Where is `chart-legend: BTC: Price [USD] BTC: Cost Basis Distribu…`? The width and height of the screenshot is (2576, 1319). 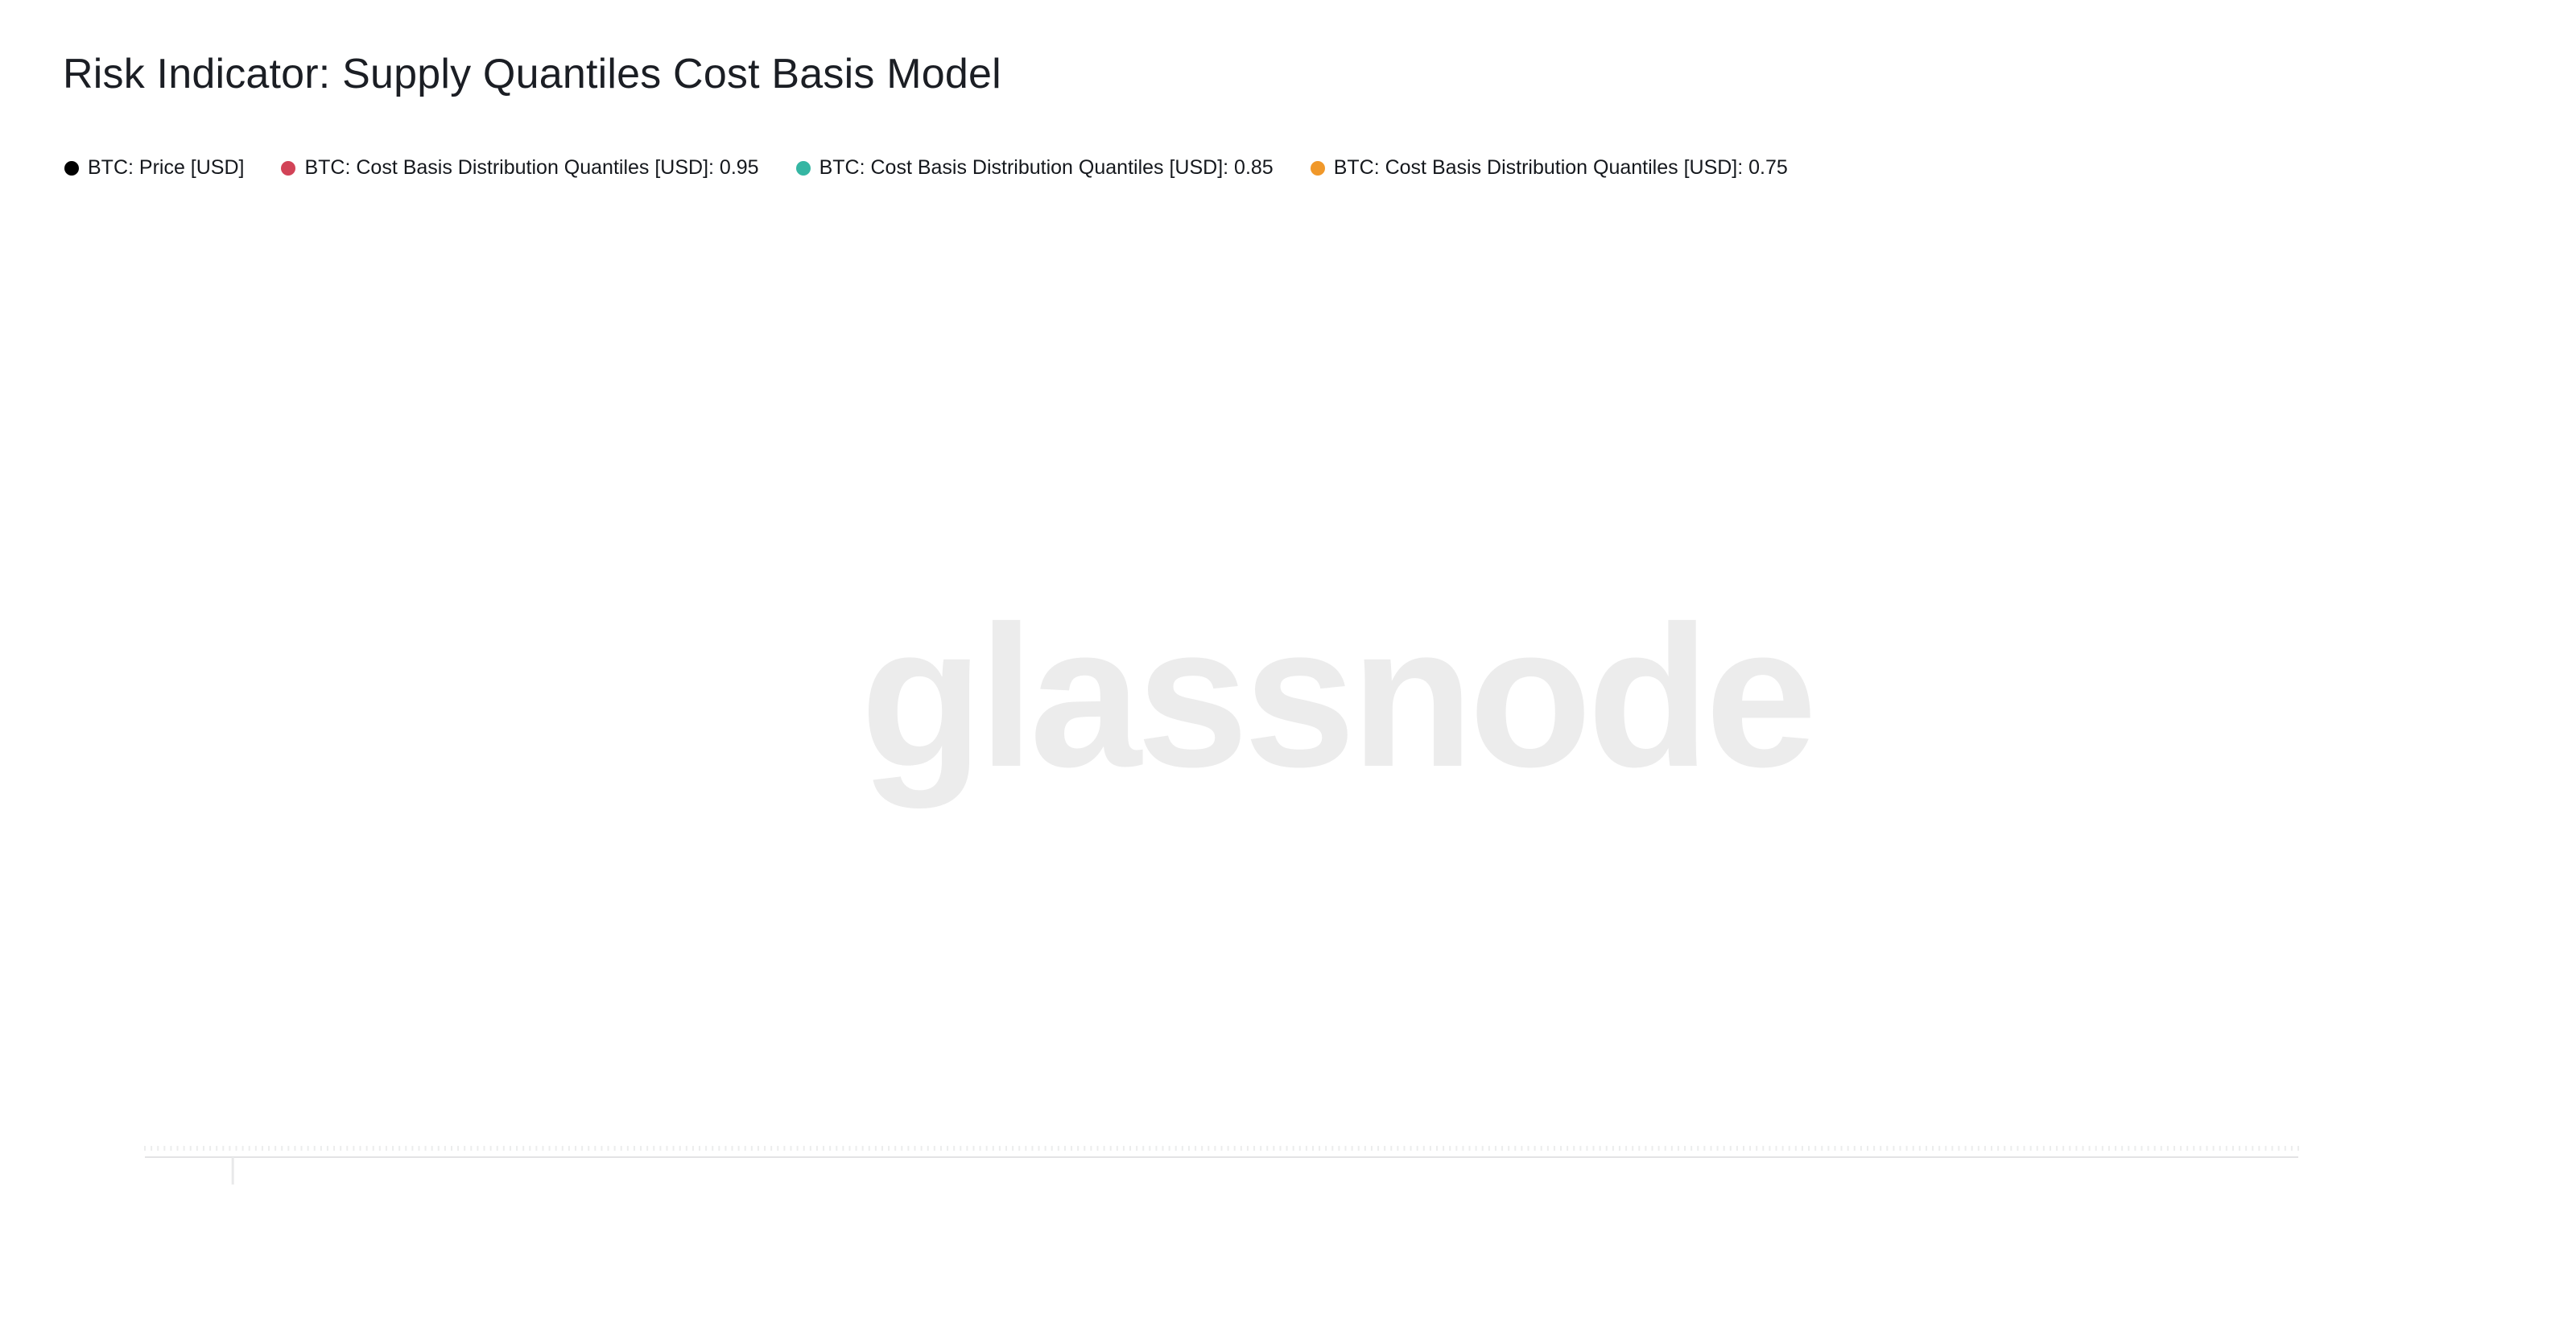
chart-legend: BTC: Price [USD] BTC: Cost Basis Distribu… is located at coordinates (944, 168).